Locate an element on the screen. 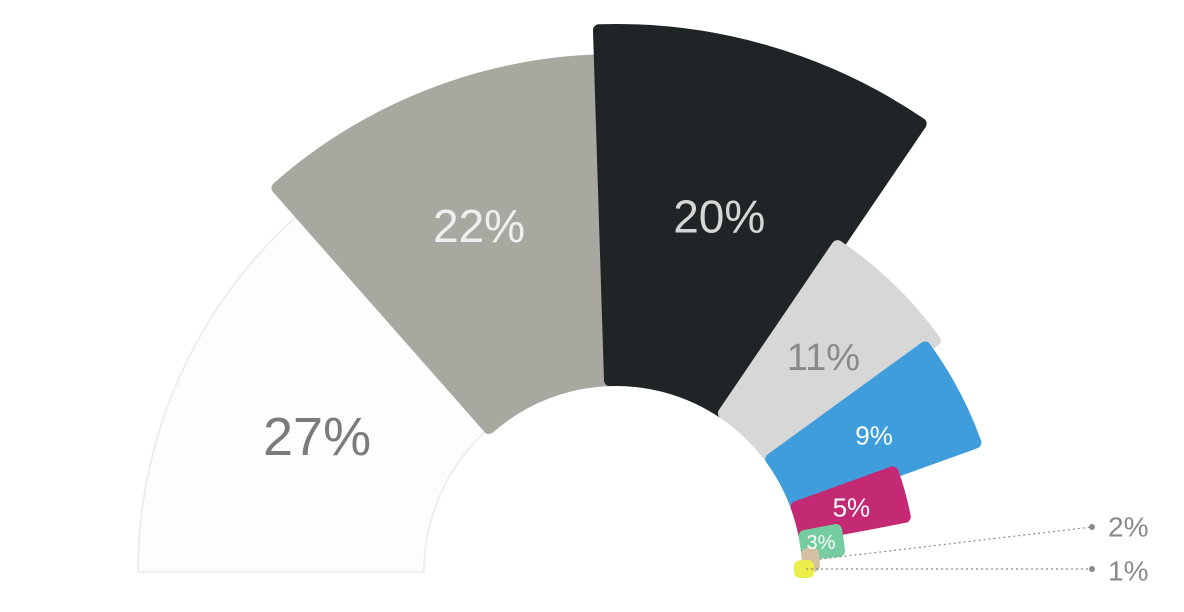  slice-value-label: 2% is located at coordinates (1128, 527).